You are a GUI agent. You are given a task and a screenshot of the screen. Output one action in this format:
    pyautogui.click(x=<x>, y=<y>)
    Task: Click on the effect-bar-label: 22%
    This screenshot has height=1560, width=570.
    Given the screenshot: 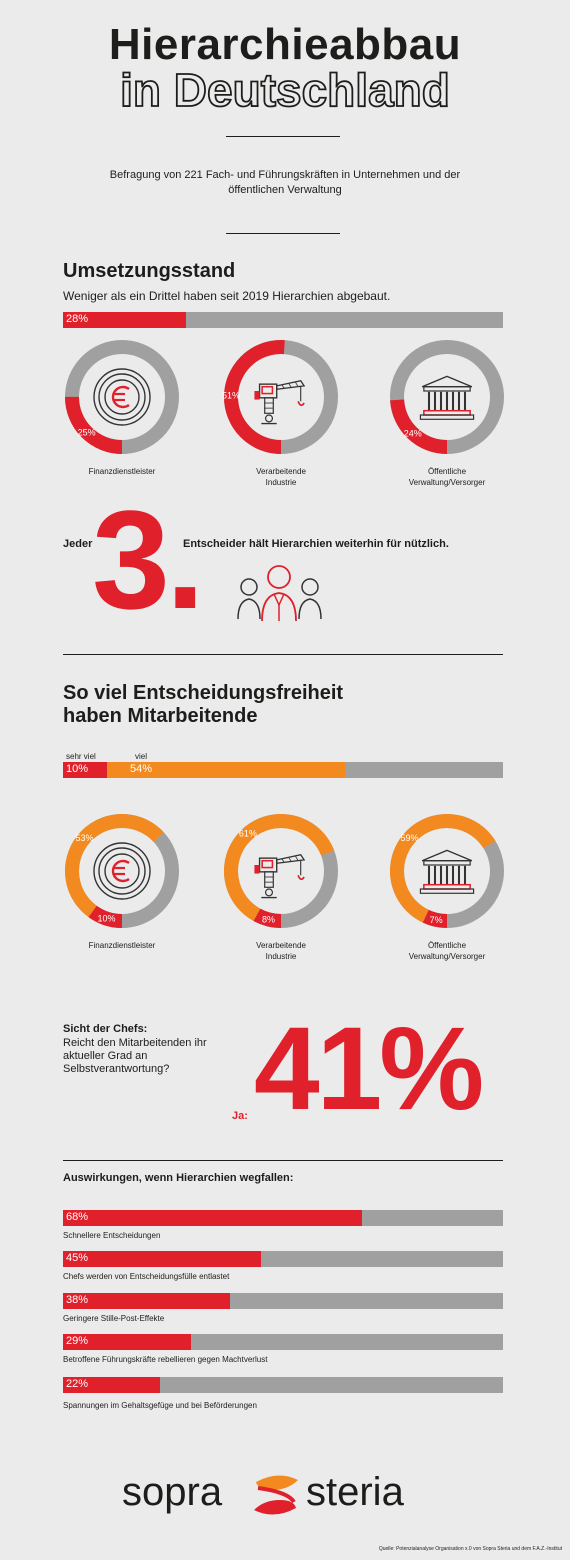 What is the action you would take?
    pyautogui.click(x=77, y=1384)
    